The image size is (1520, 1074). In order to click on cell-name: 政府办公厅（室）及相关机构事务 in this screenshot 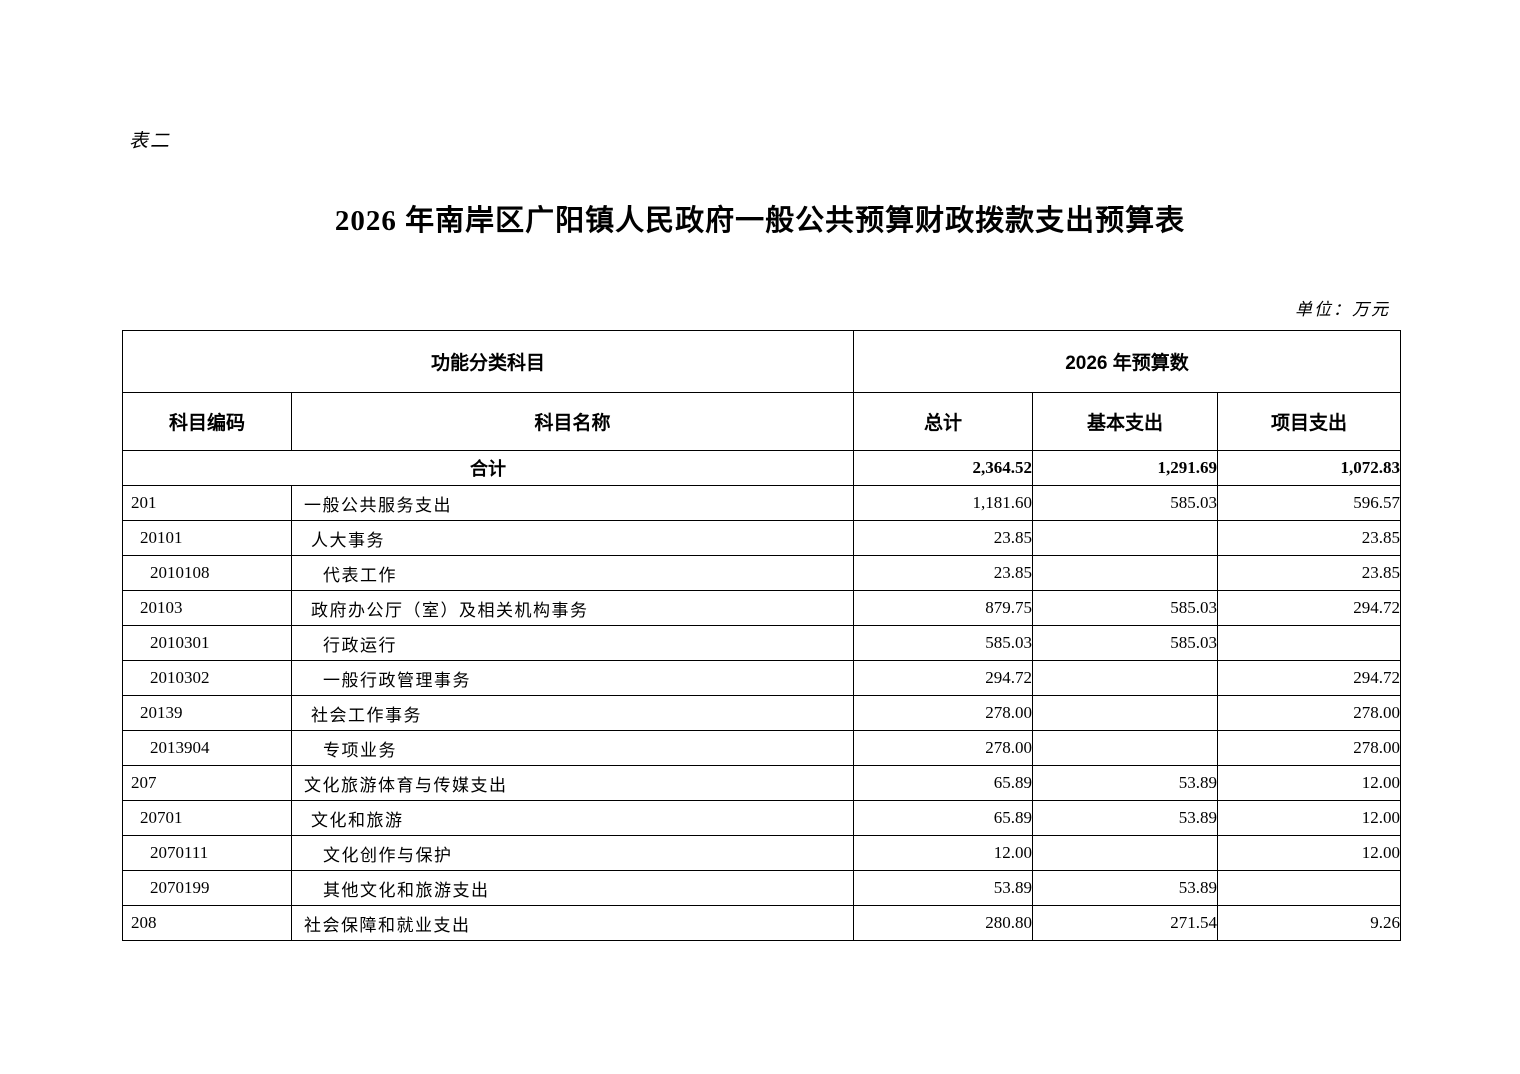, I will do `click(572, 608)`.